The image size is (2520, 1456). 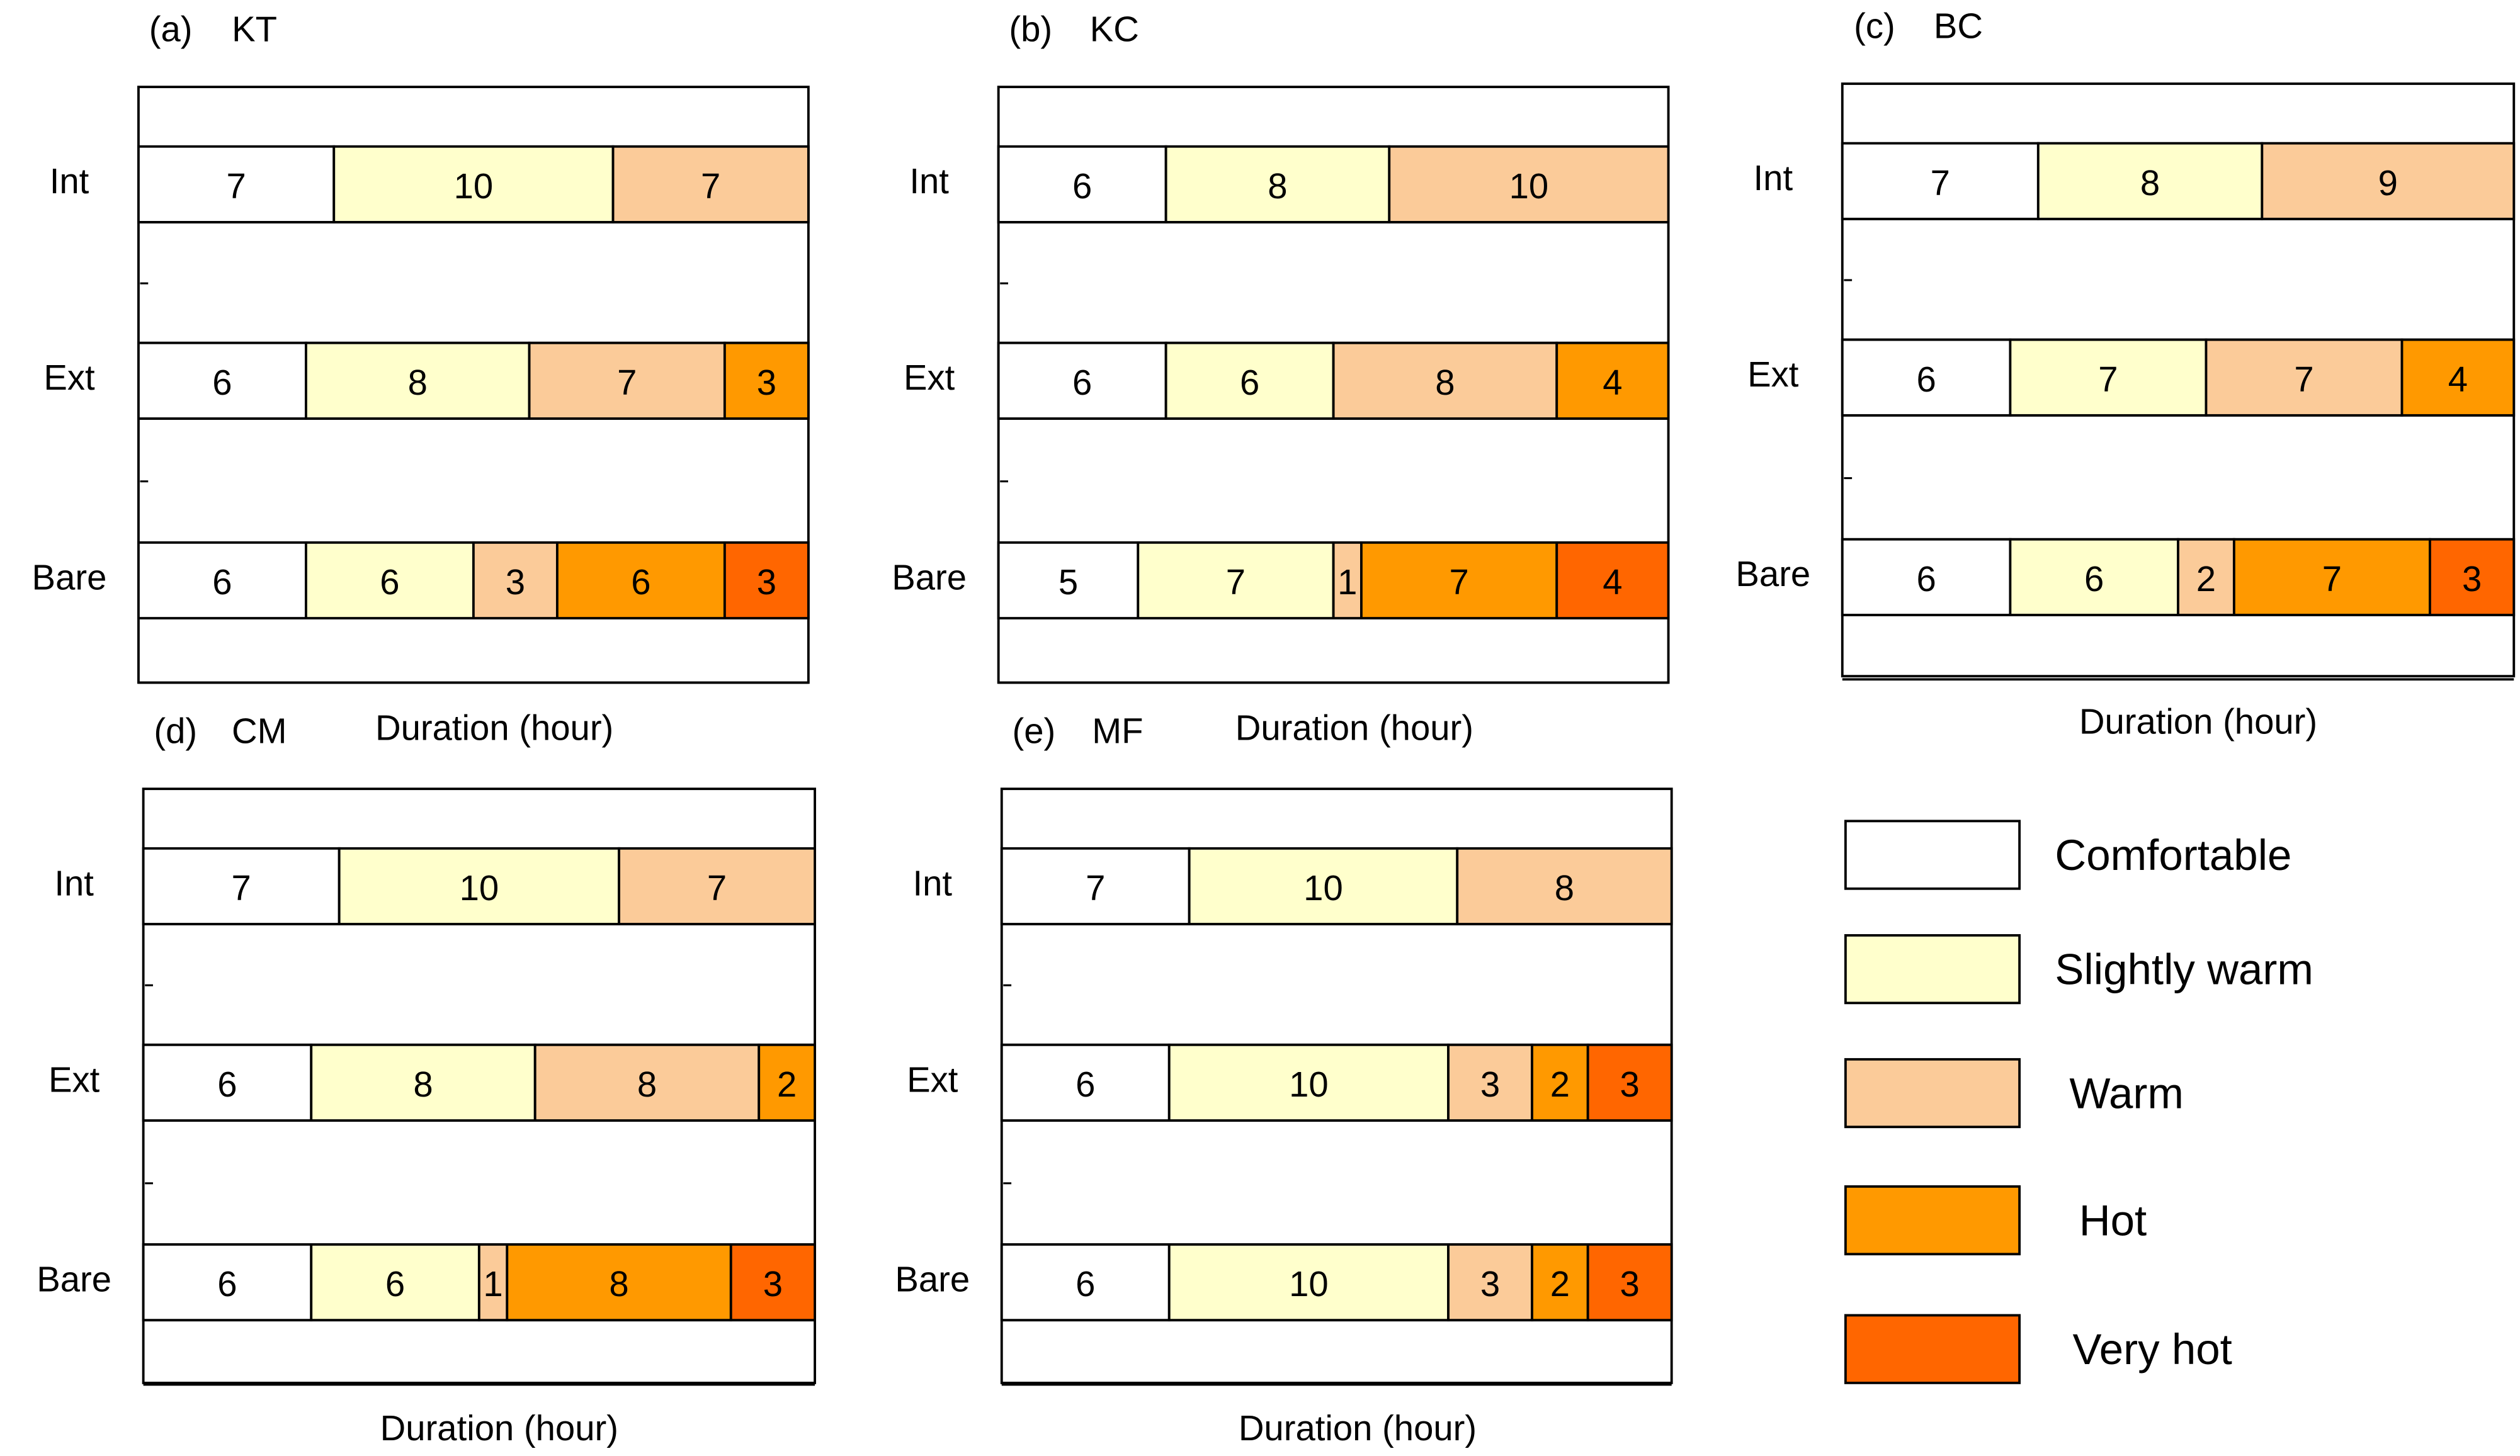 What do you see at coordinates (2152, 1349) in the screenshot?
I see `legend-label: Very hot` at bounding box center [2152, 1349].